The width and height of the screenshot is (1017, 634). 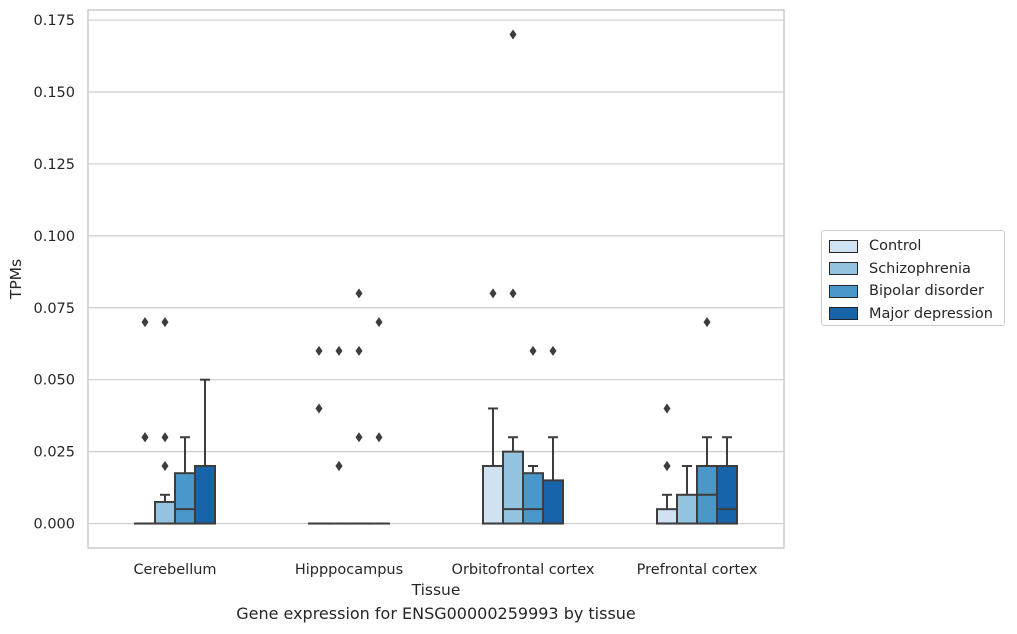 I want to click on x-tick-label: Orbitofrontal cortex, so click(x=523, y=570).